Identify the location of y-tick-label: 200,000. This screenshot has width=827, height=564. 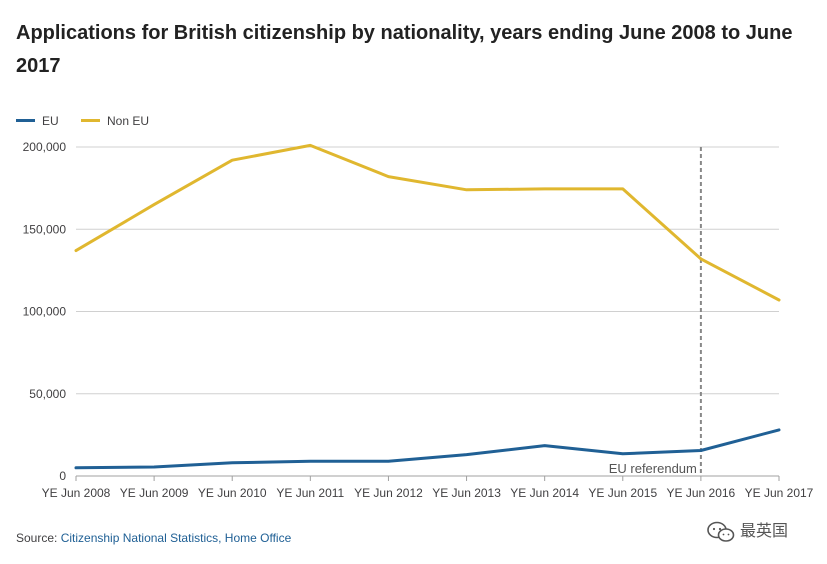
(45, 147).